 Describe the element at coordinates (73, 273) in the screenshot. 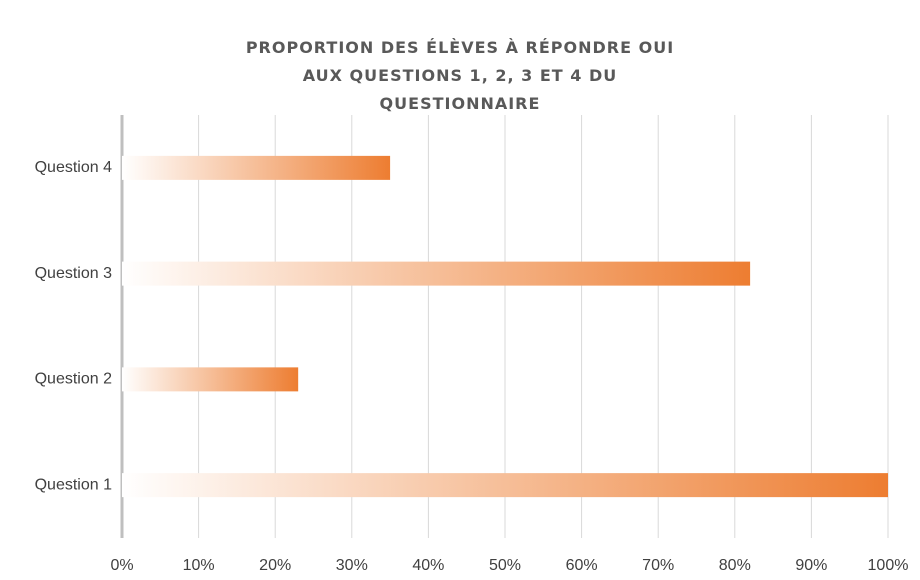

I see `y-tick-label: Question 3` at that location.